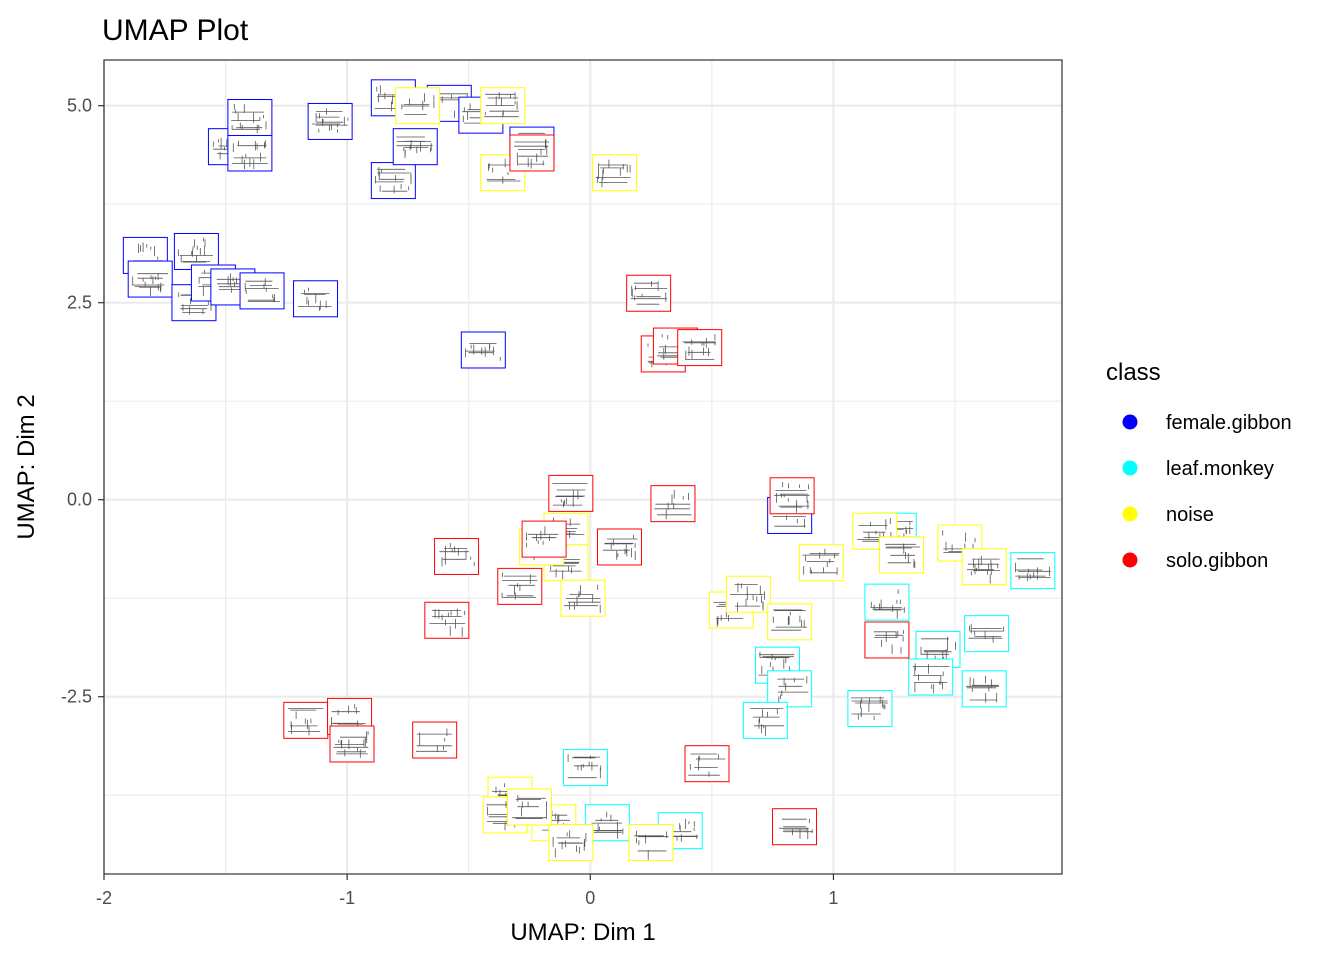  Describe the element at coordinates (590, 898) in the screenshot. I see `x-tick-label: 0` at that location.